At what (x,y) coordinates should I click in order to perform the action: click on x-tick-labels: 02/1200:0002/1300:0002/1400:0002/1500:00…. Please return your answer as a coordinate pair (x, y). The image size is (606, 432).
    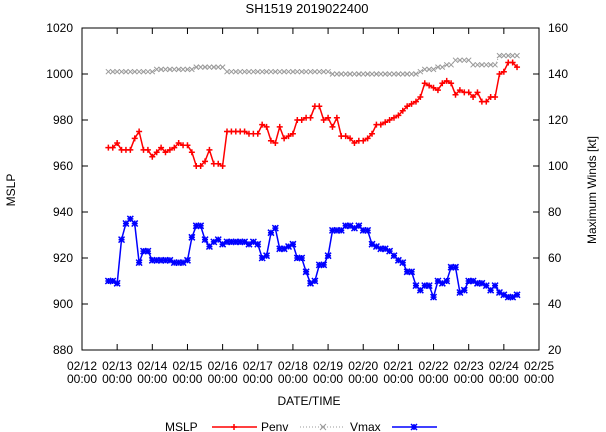
    Looking at the image, I should click on (310, 372).